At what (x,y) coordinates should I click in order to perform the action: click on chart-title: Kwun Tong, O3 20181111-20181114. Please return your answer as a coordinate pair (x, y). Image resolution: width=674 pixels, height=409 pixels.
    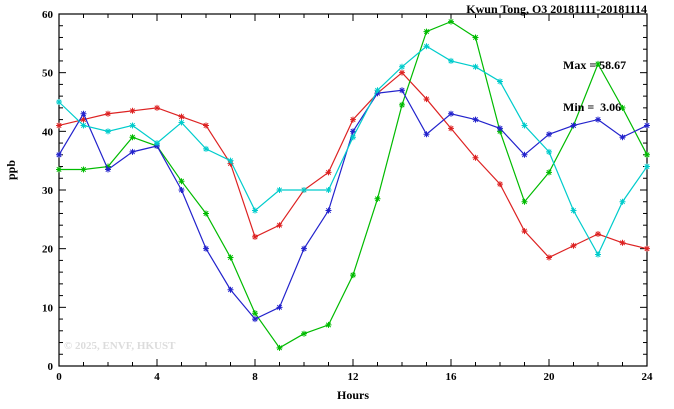
    Looking at the image, I should click on (556, 9).